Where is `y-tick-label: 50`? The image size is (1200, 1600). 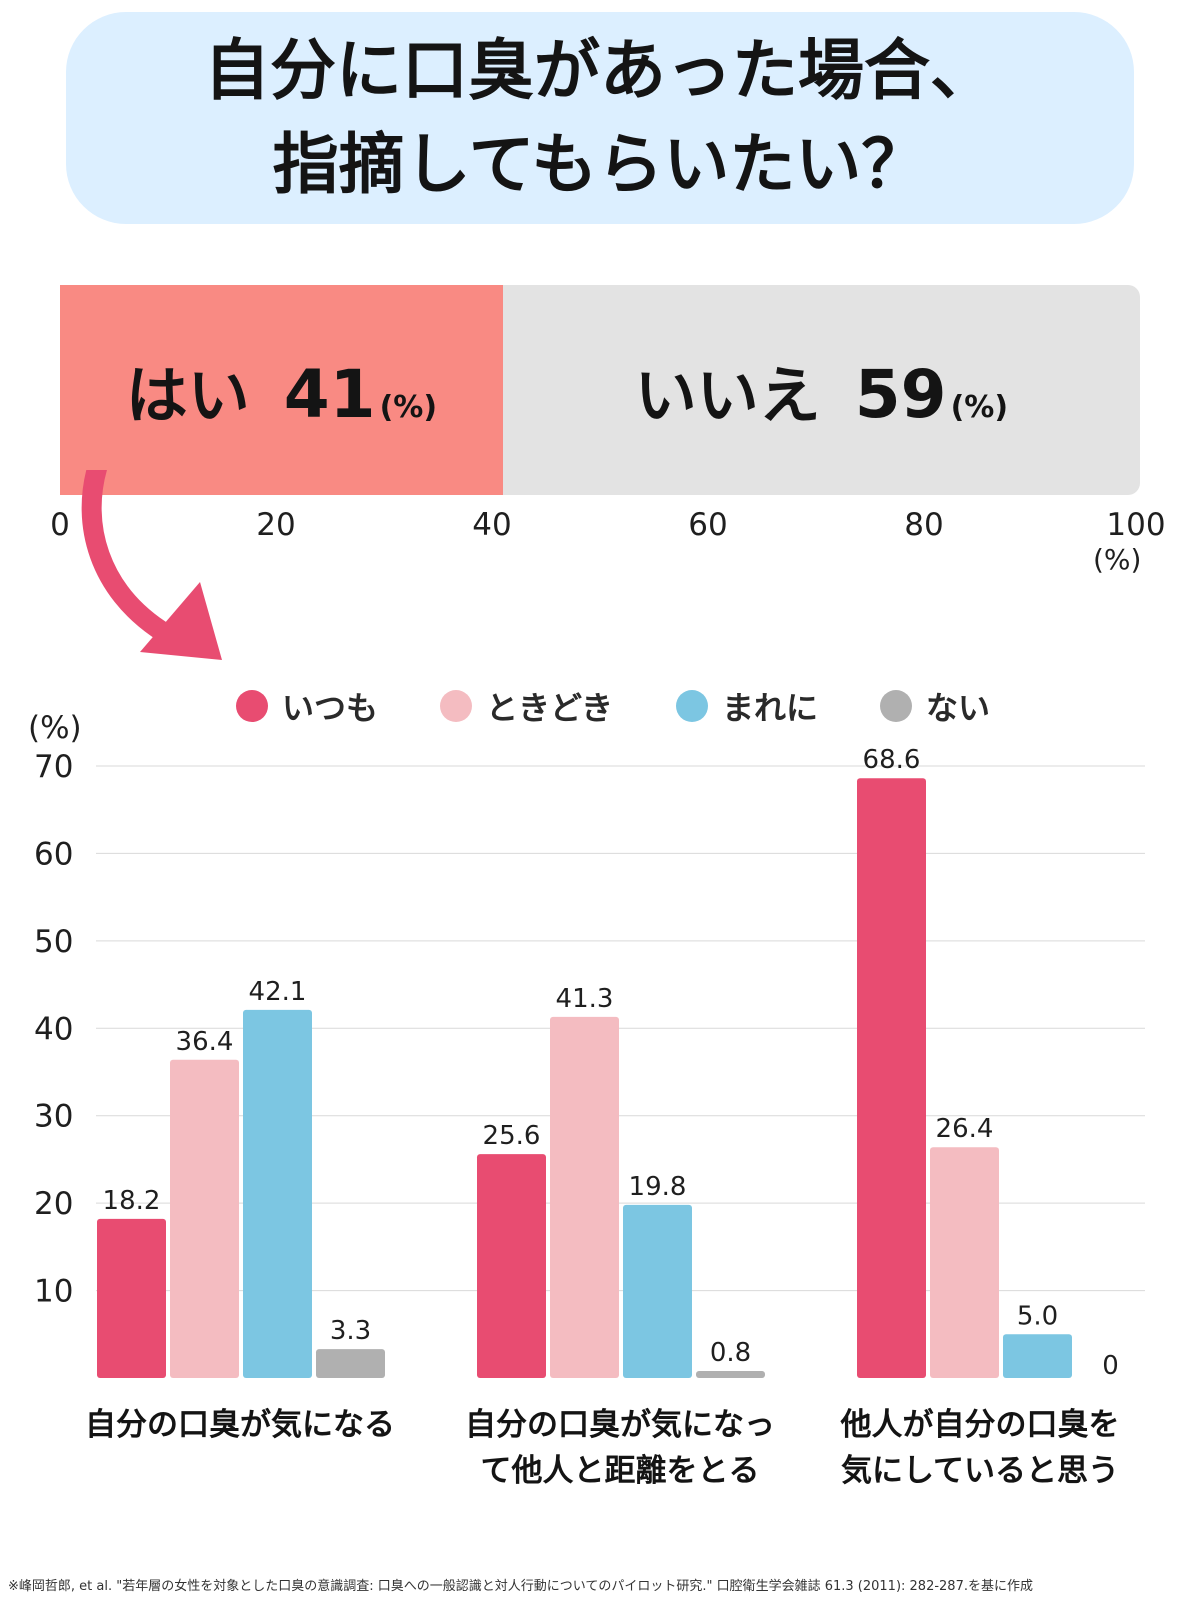 y-tick-label: 50 is located at coordinates (53, 942).